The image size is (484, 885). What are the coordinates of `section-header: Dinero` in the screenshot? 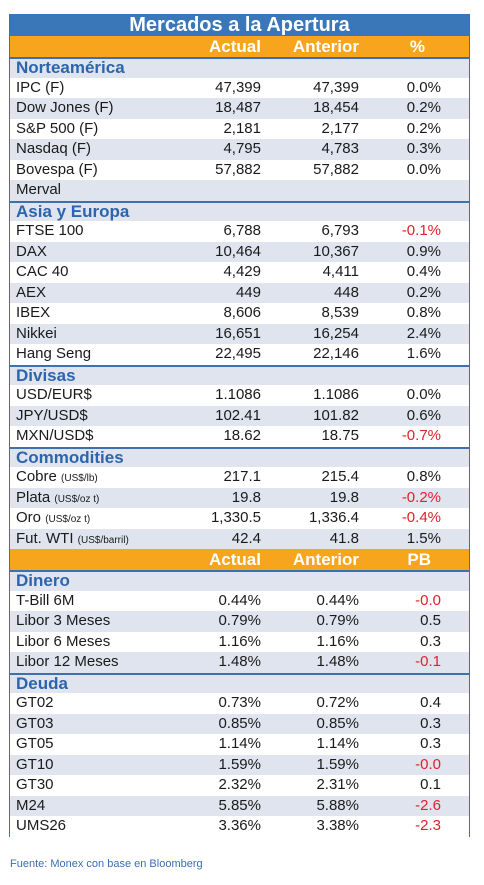 It's located at (239, 580).